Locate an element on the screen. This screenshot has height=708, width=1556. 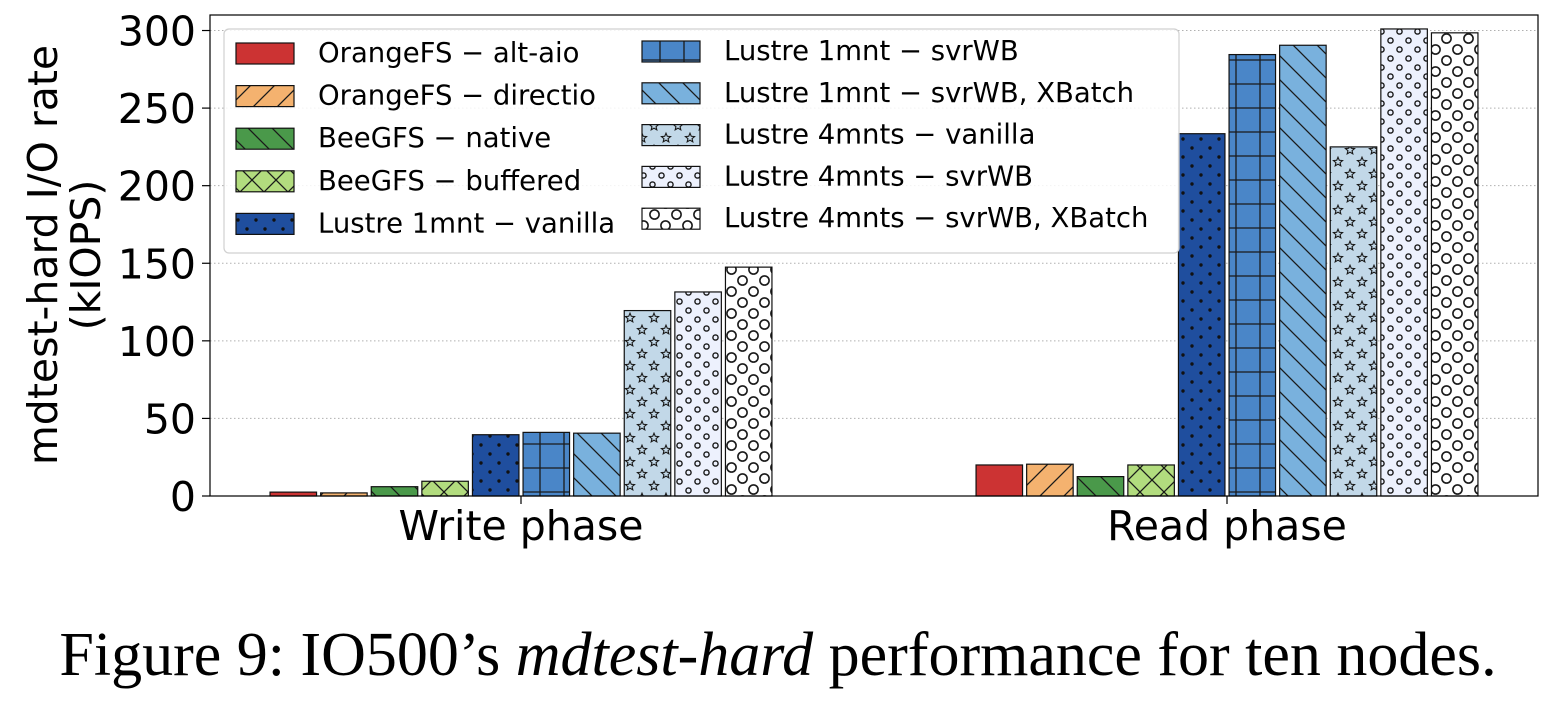
legend-item-lustre-1mnt-svrwb: Lustre 1mnt − svrWB is located at coordinates (830, 51).